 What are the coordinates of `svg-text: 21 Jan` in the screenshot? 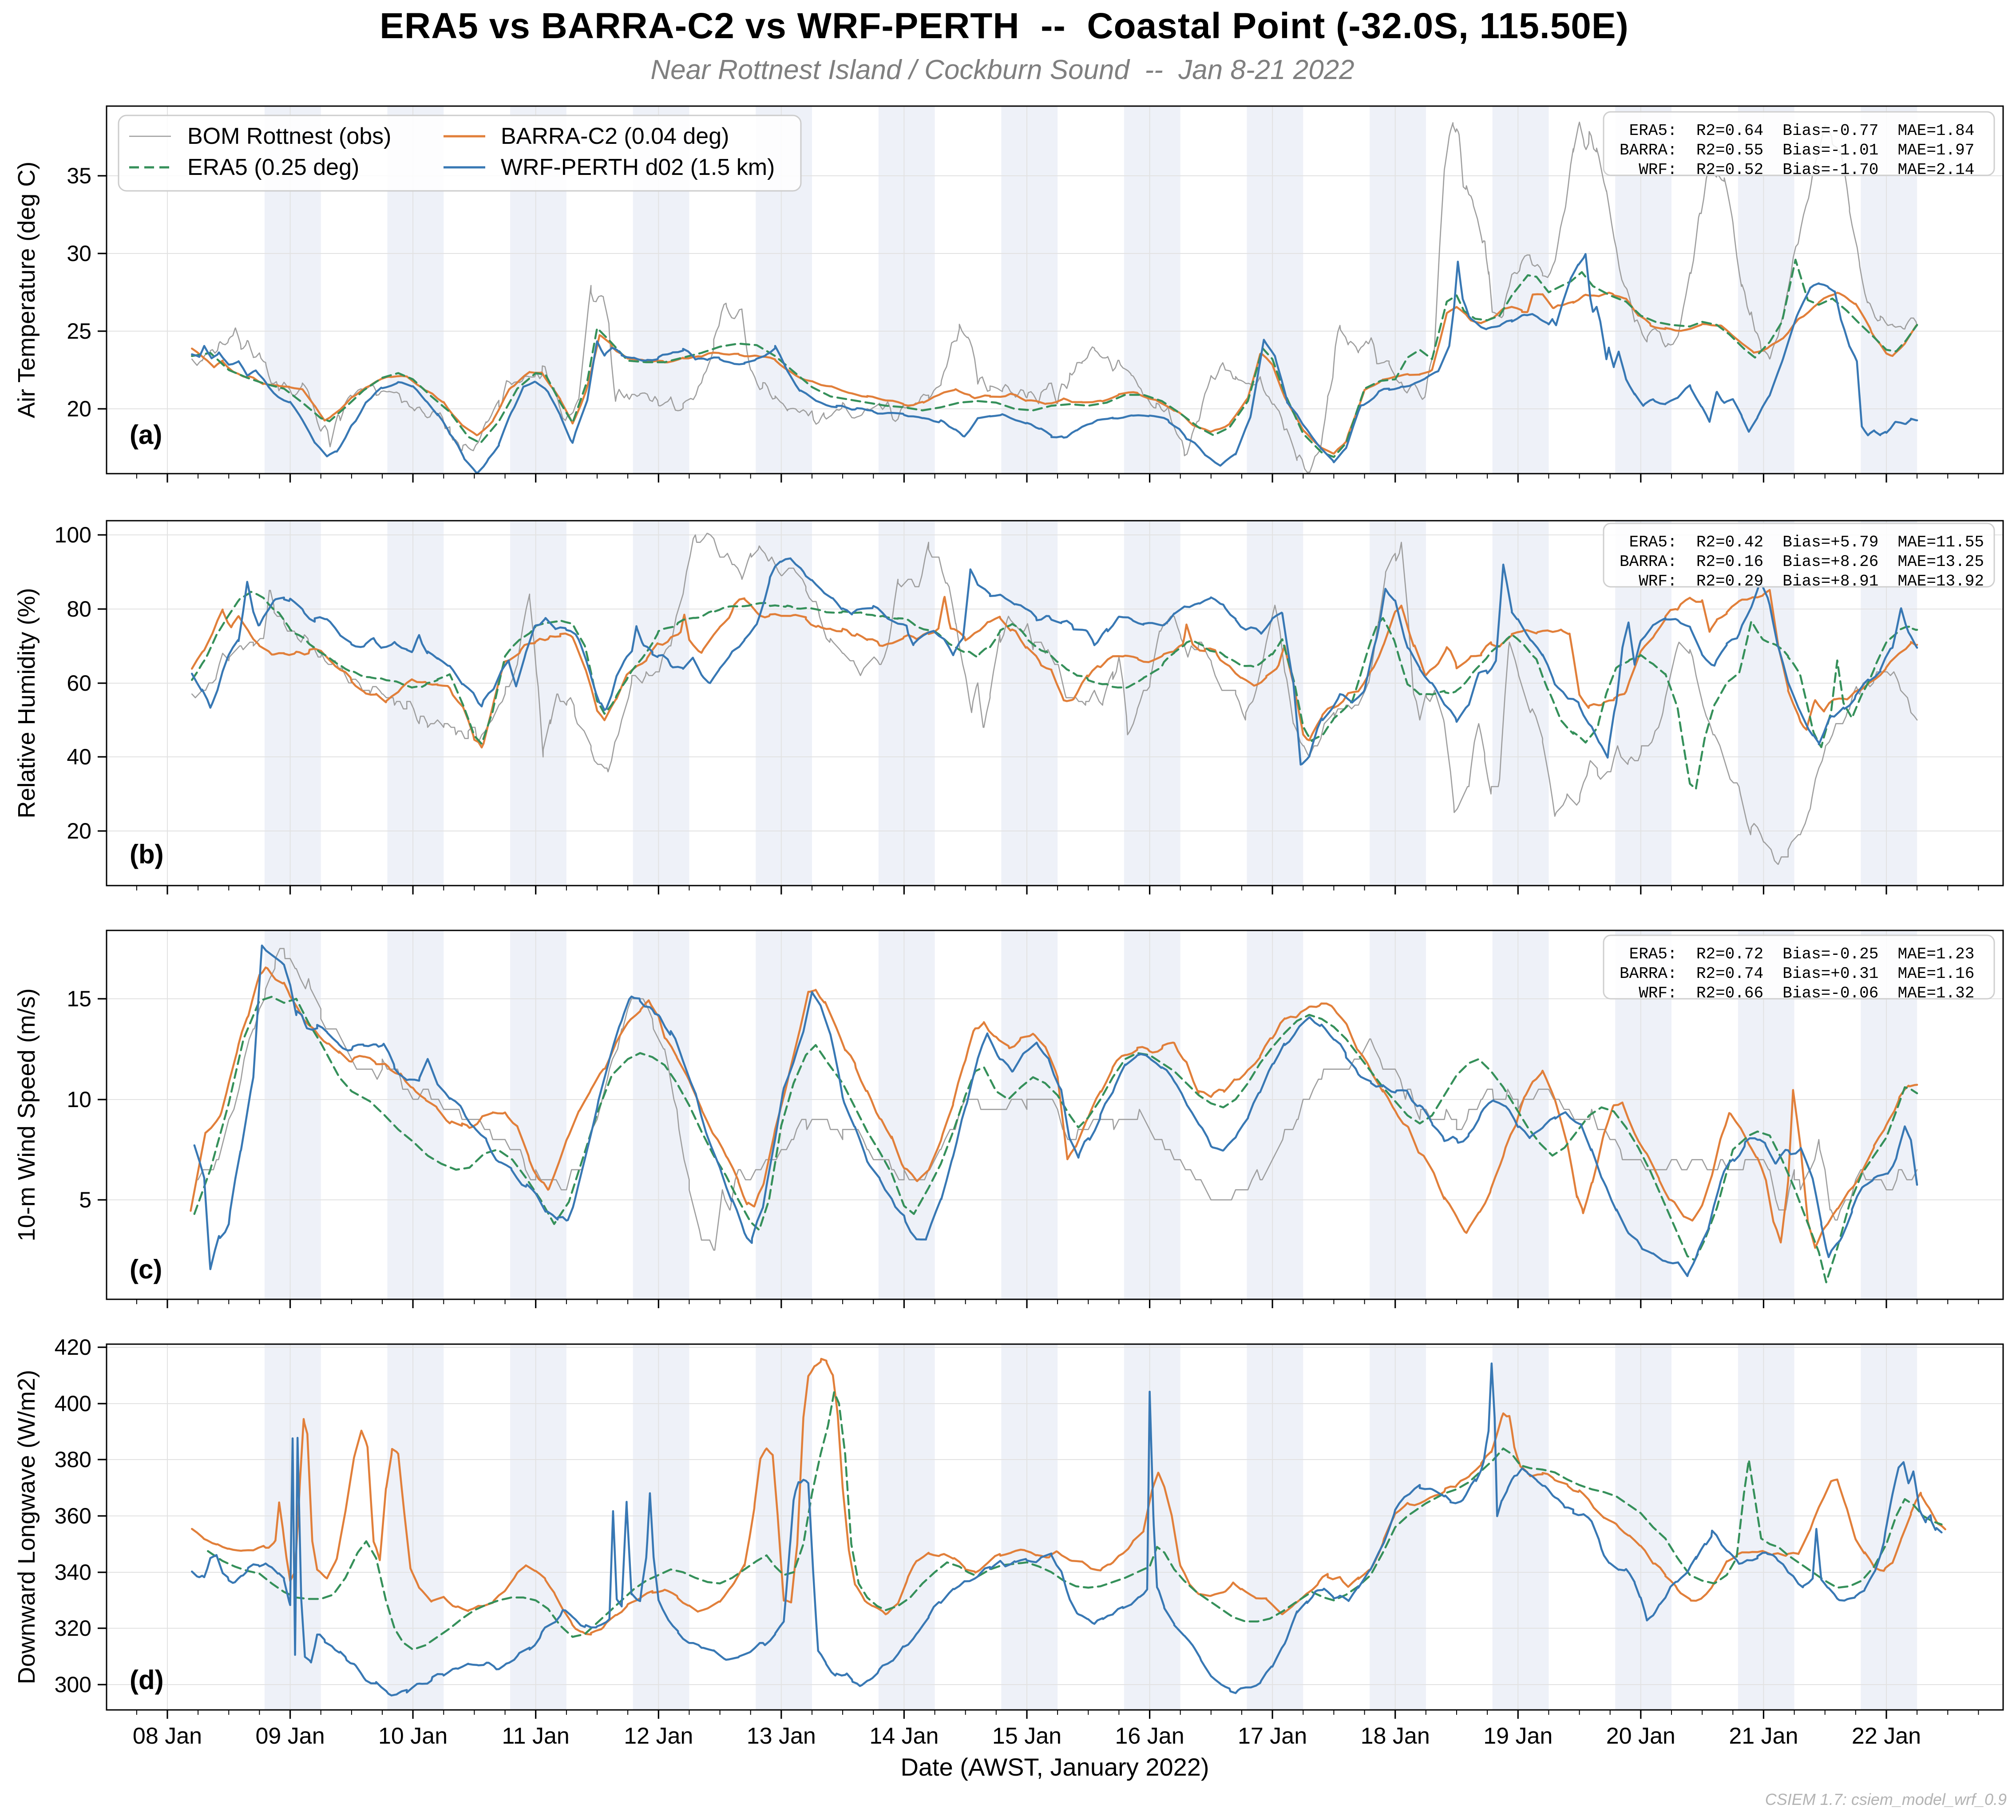 It's located at (1763, 1736).